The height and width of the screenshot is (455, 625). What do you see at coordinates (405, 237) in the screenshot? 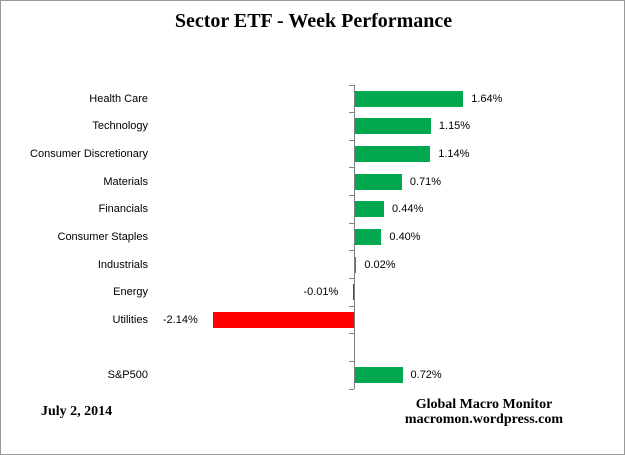
I see `value-label: 0.40%` at bounding box center [405, 237].